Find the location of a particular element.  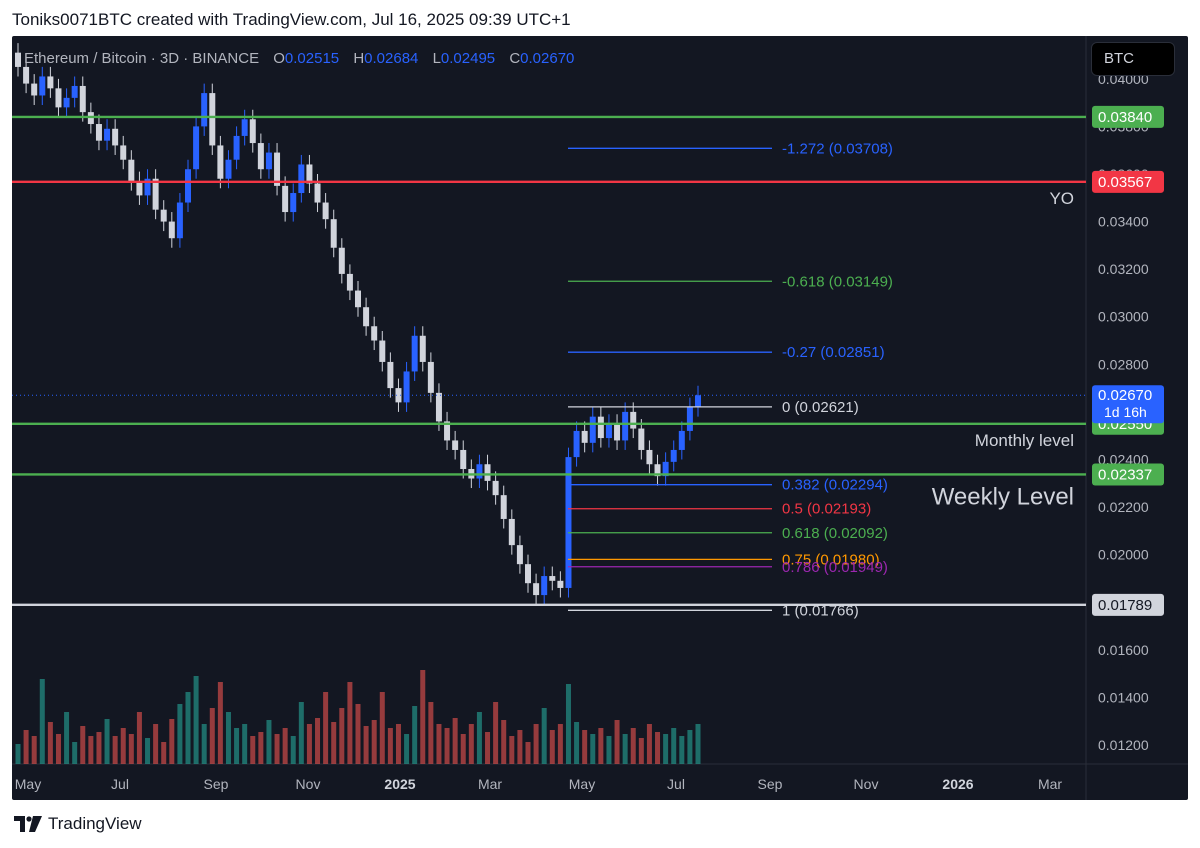

symbol-label: Ethereum / Bitcoin · 3D · BINANCE is located at coordinates (142, 58).